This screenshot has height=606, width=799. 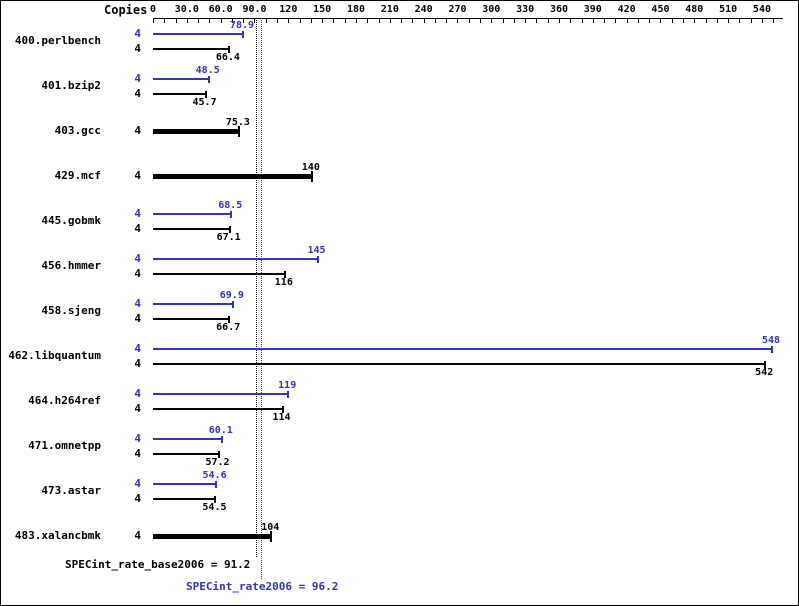 I want to click on benchmark-name: 462.libquantum, so click(x=54, y=355).